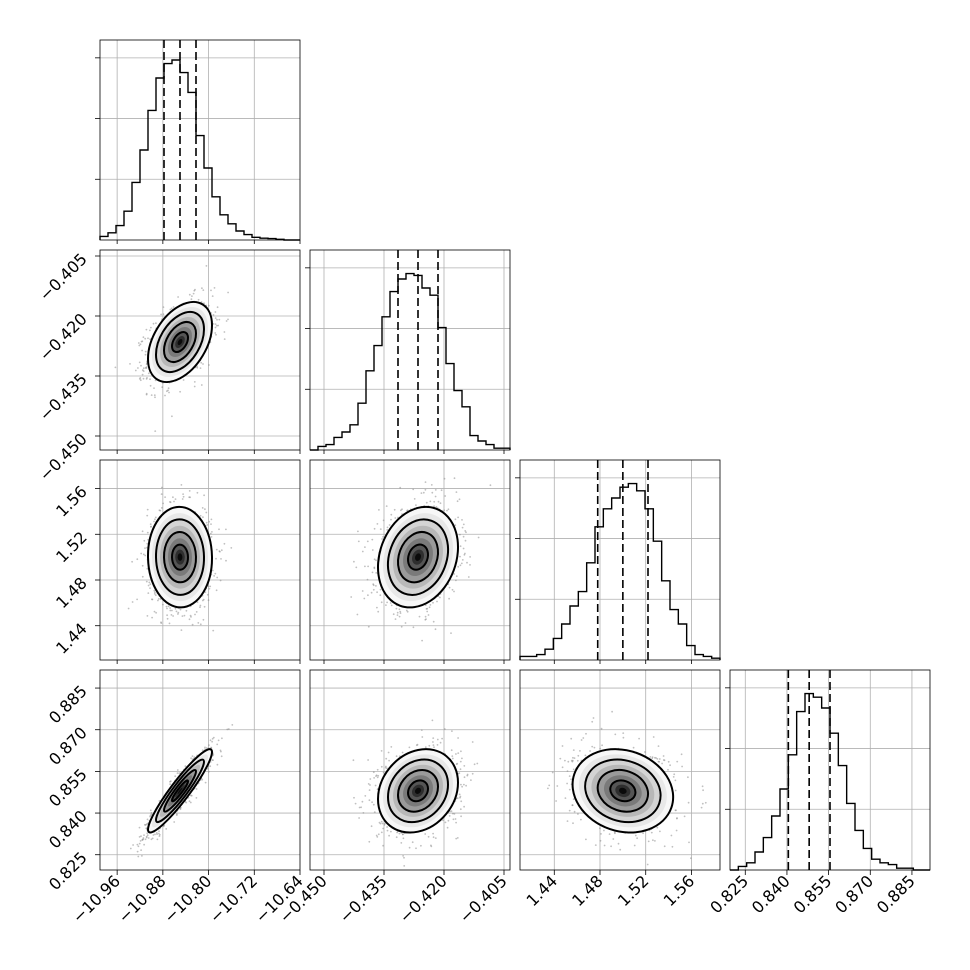 The height and width of the screenshot is (970, 970). What do you see at coordinates (771, 894) in the screenshot?
I see `x-tick-label: 0.840` at bounding box center [771, 894].